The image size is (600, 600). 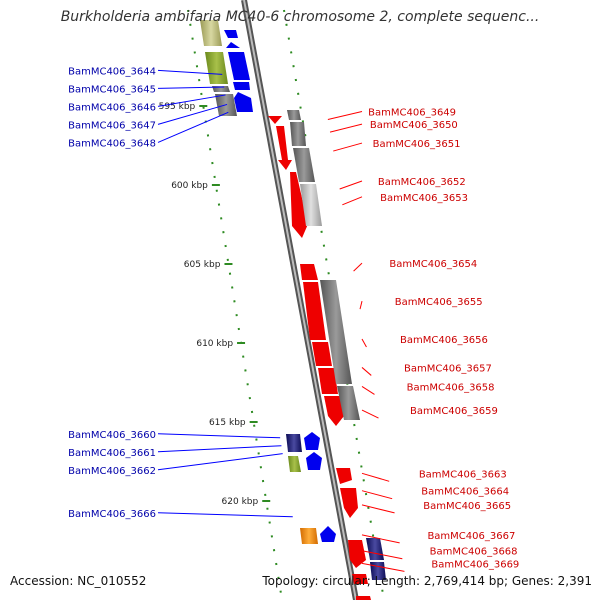 I want to click on gene-label-reverse: BamMC406_3644, so click(x=112, y=71).